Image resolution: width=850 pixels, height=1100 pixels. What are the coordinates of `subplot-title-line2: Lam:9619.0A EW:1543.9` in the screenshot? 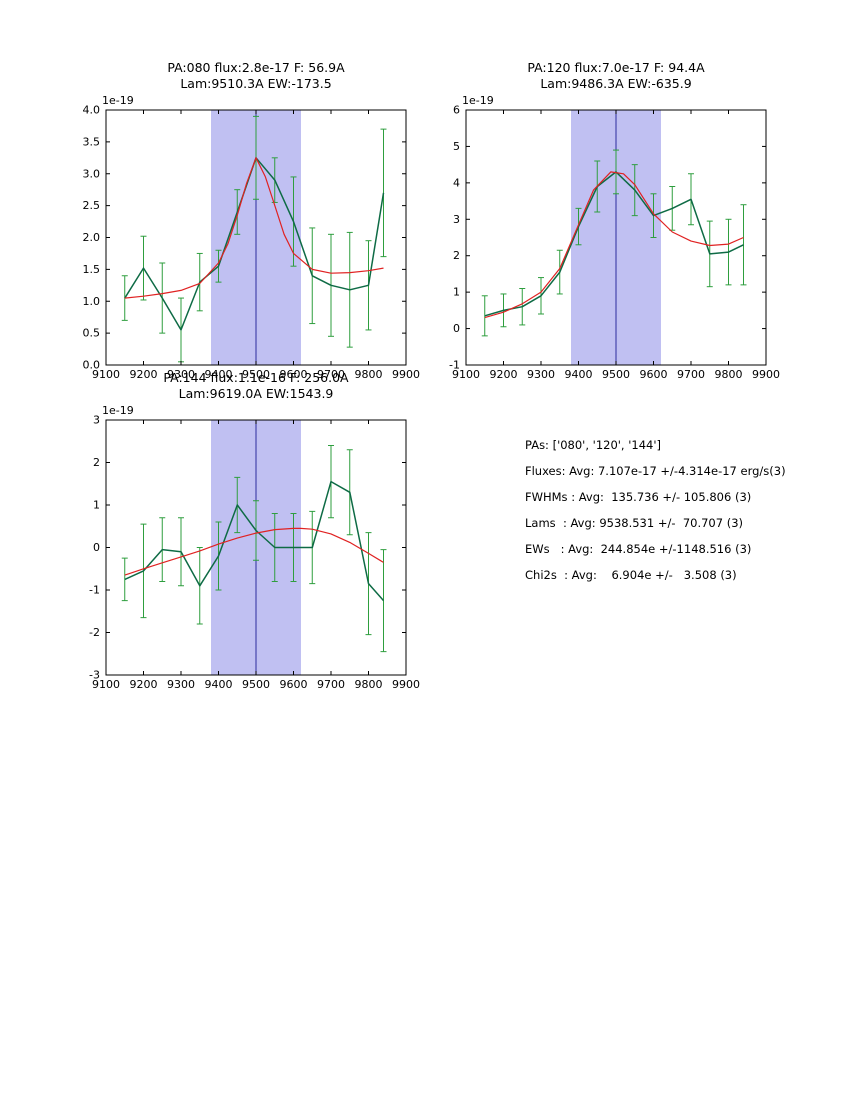 It's located at (256, 393).